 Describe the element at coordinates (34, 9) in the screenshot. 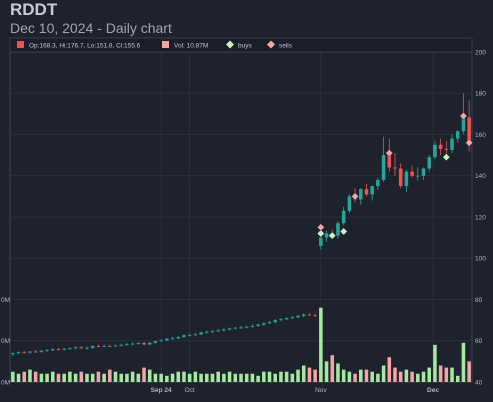

I see `chart-title: RDDT` at that location.